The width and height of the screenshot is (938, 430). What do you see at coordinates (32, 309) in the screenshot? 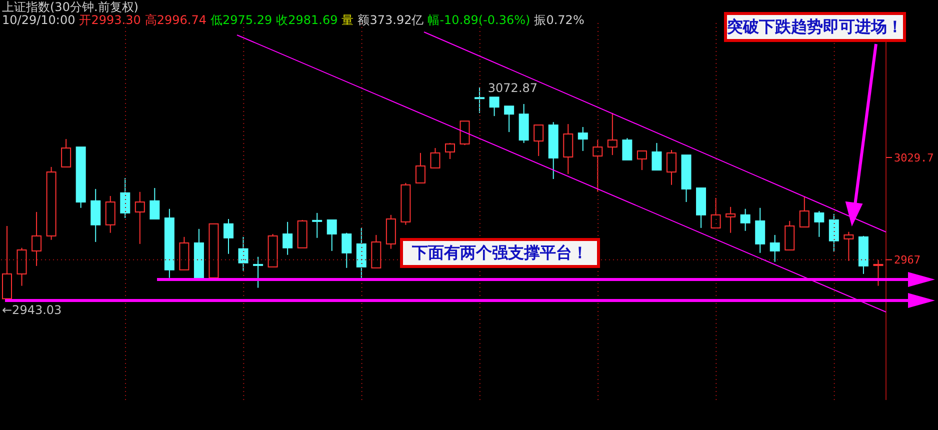
I see `annotation: ←2943.03` at bounding box center [32, 309].